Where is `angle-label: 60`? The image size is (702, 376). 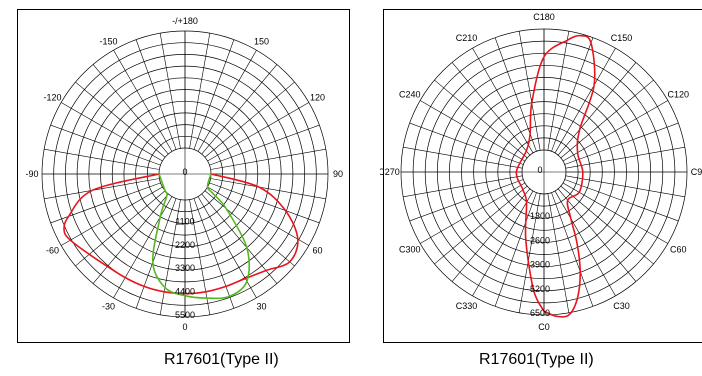
angle-label: 60 is located at coordinates (317, 251).